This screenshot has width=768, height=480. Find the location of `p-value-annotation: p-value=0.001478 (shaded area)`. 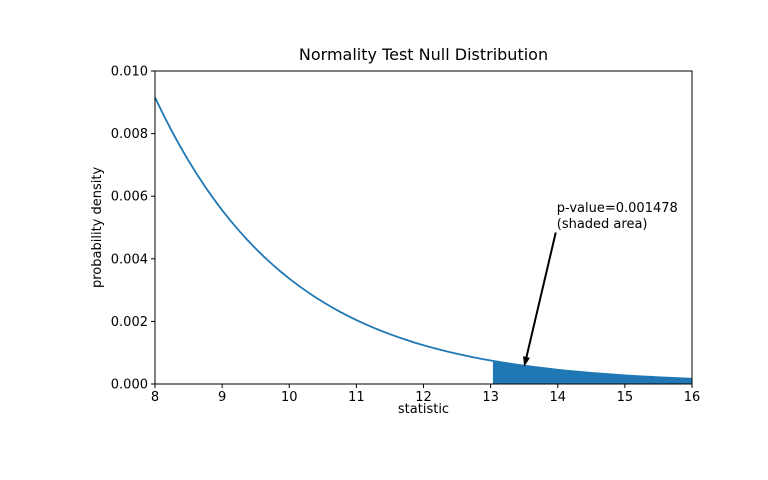

p-value-annotation: p-value=0.001478 (shaded area) is located at coordinates (617, 217).